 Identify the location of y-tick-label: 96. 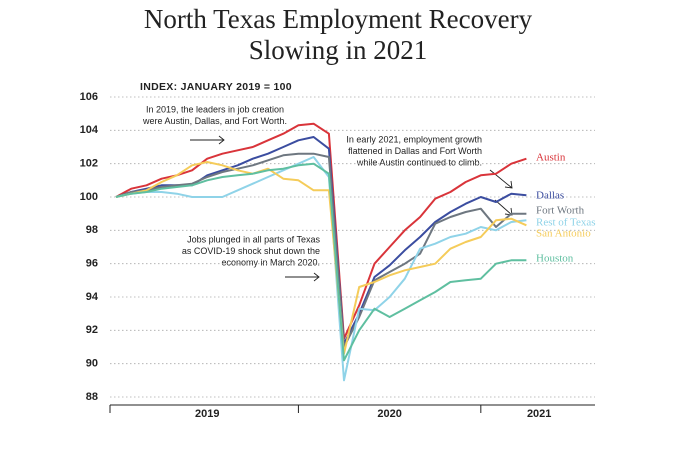
(92, 264).